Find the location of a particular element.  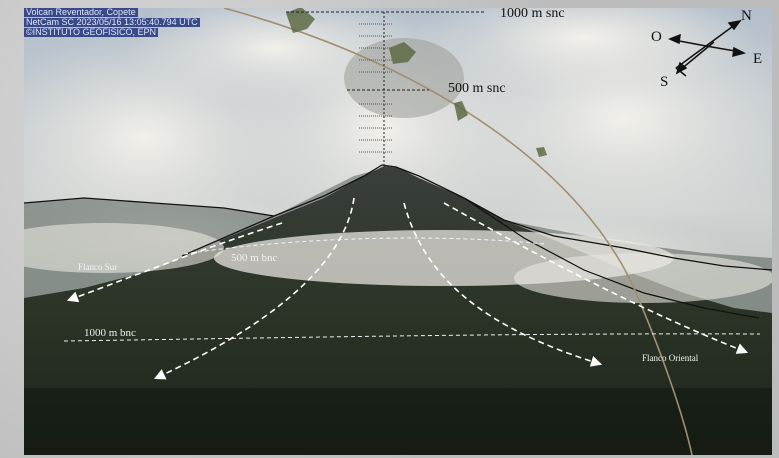

label-flanco-sur: Flanco Sur is located at coordinates (98, 267).